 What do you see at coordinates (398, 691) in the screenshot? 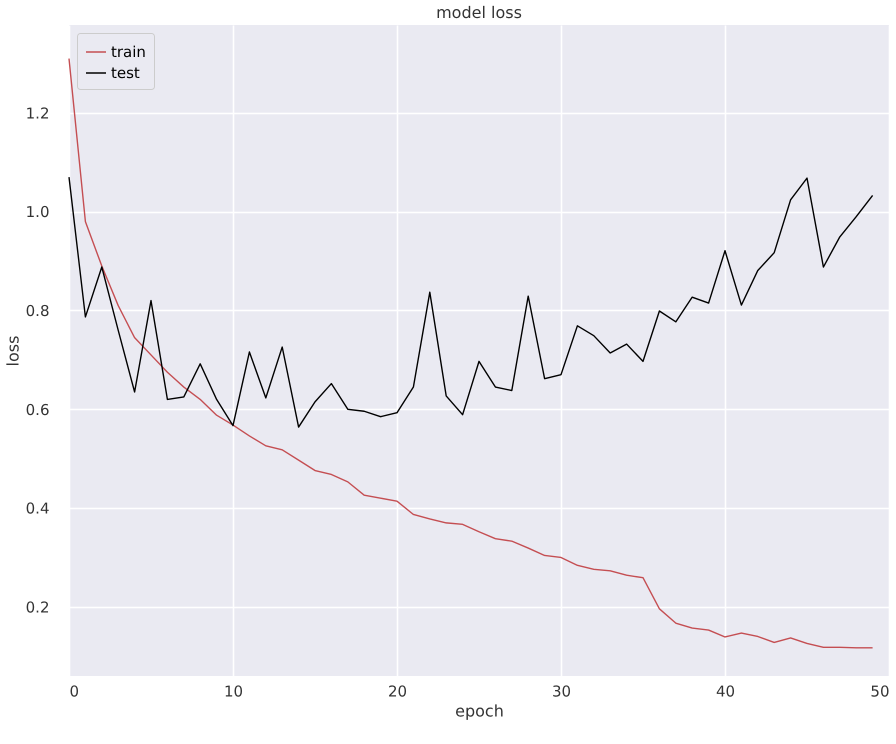
I see `x-tick-label: 20` at bounding box center [398, 691].